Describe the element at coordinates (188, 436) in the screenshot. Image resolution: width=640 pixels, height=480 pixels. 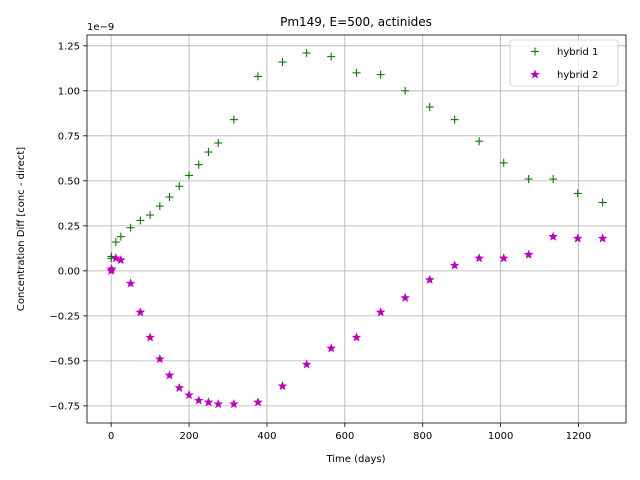
I see `x-tick-label: 200` at that location.